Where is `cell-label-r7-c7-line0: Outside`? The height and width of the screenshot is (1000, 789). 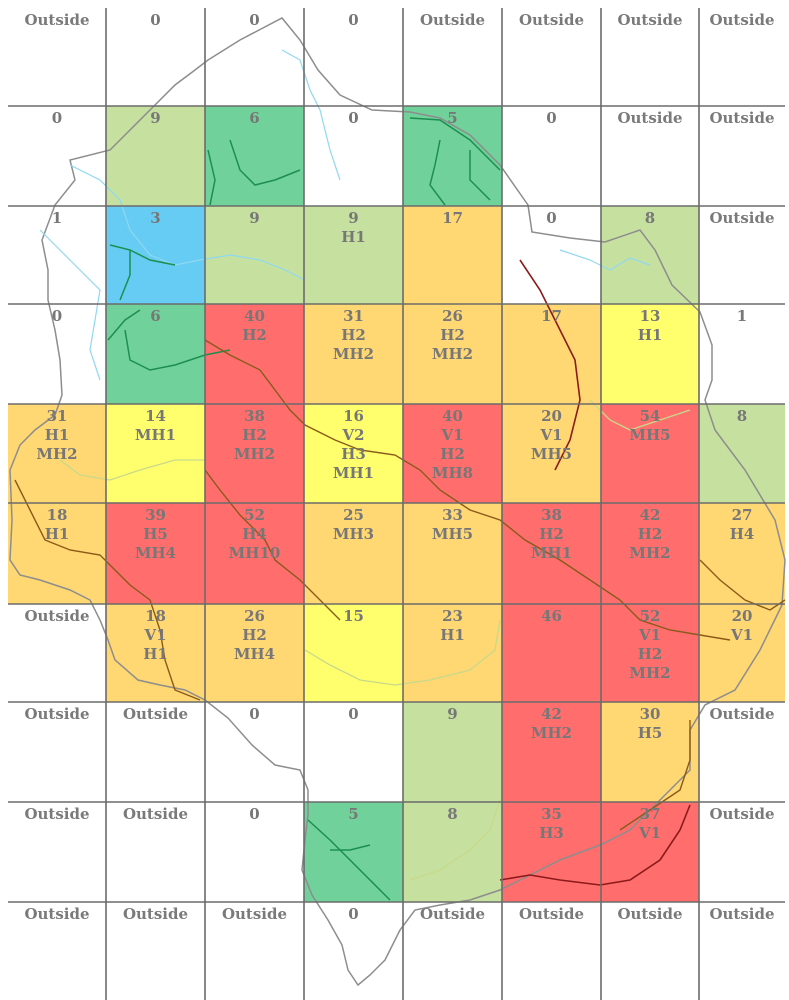
cell-label-r7-c7-line0: Outside is located at coordinates (741, 714).